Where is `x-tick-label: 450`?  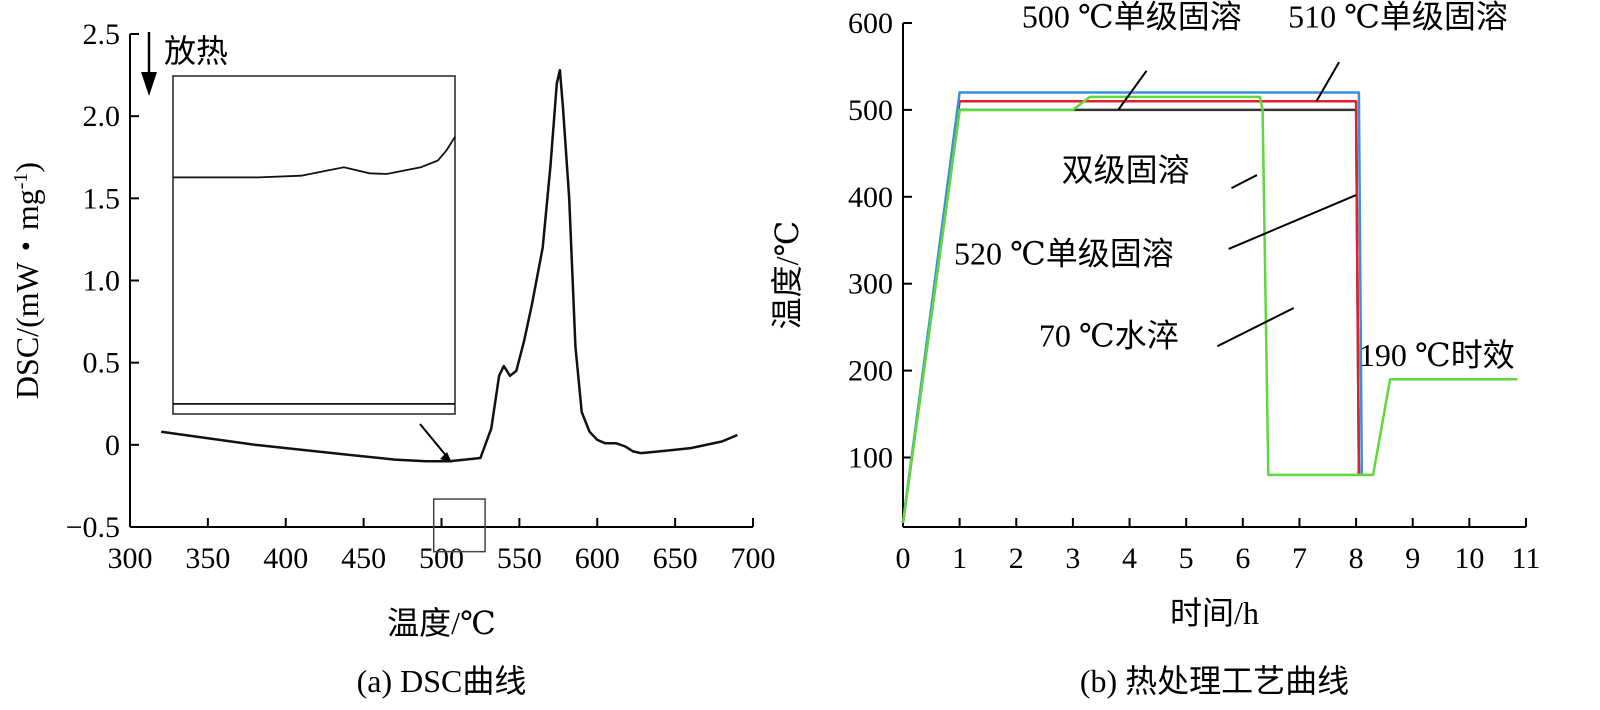
x-tick-label: 450 is located at coordinates (363, 558).